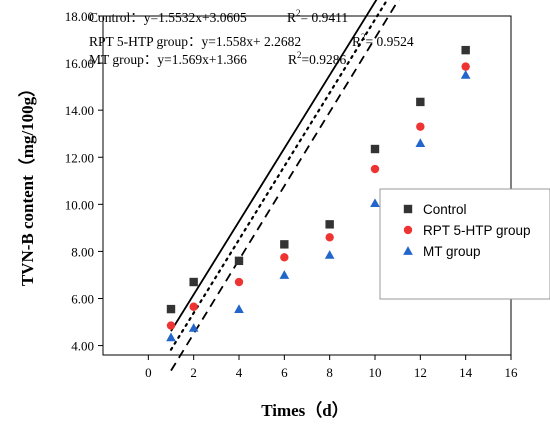 The width and height of the screenshot is (550, 432). Describe the element at coordinates (383, 40) in the screenshot. I see `r-squared-text: R2= 0.9524` at that location.